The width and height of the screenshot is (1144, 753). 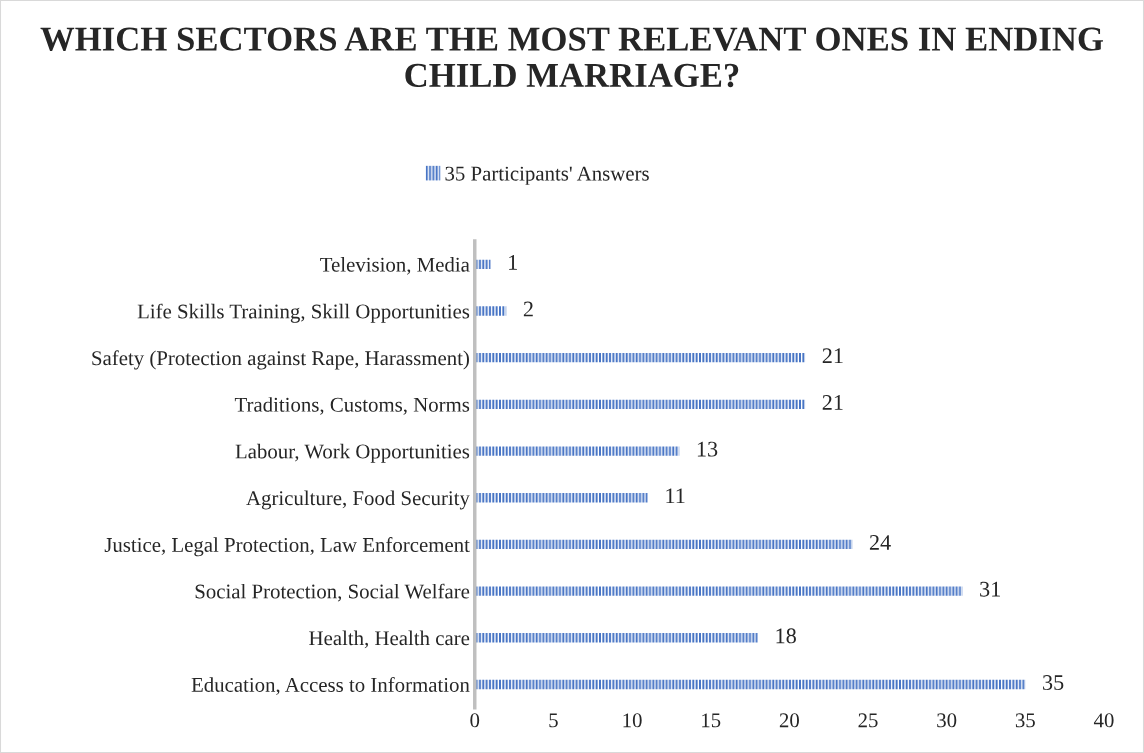 What do you see at coordinates (711, 720) in the screenshot?
I see `x-tick-label: 15` at bounding box center [711, 720].